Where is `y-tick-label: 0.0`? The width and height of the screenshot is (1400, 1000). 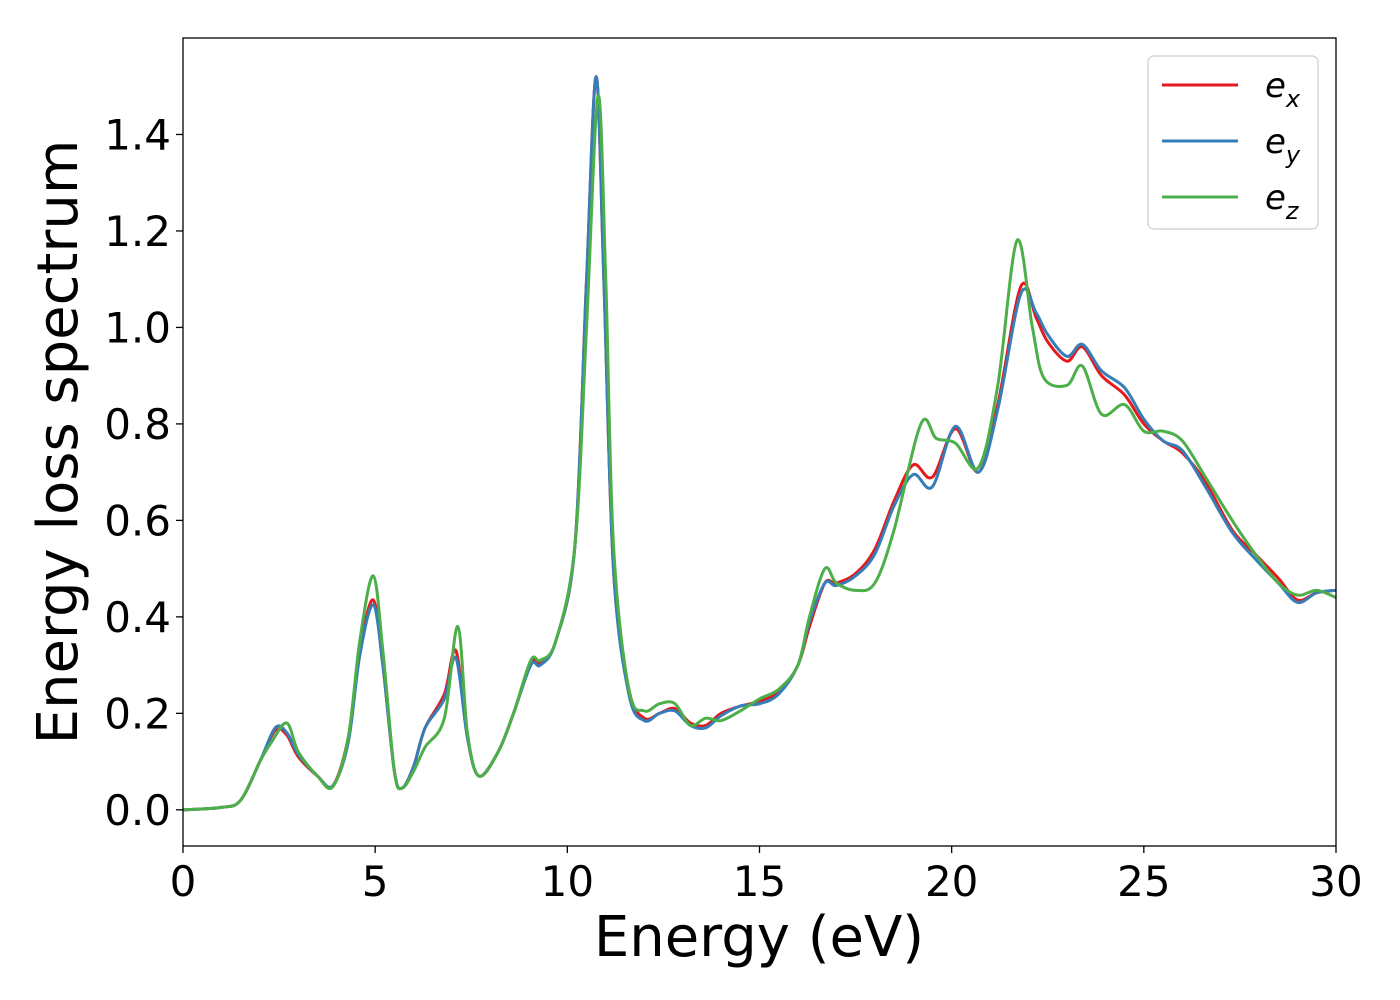 y-tick-label: 0.0 is located at coordinates (137, 810).